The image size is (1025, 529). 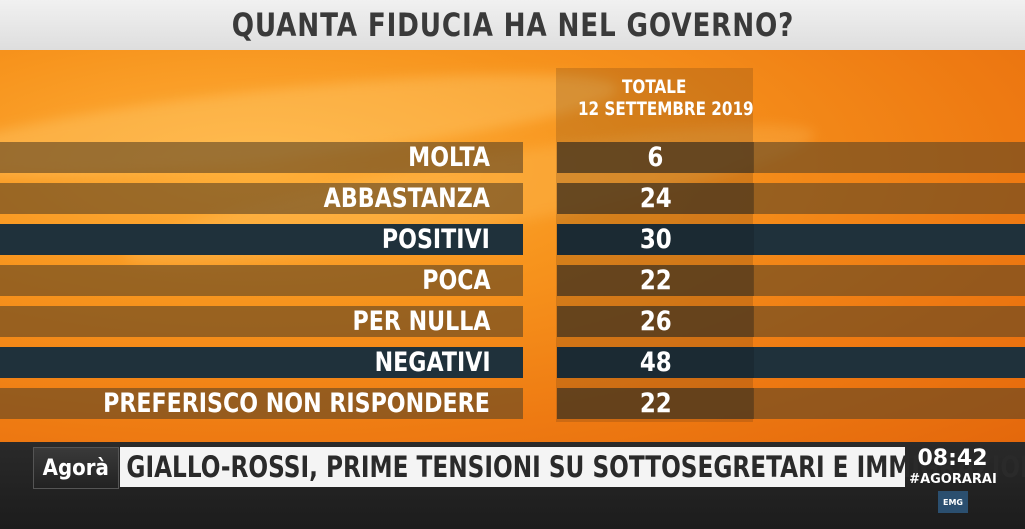 What do you see at coordinates (261, 362) in the screenshot?
I see `row-label-cell: NEGATIVI` at bounding box center [261, 362].